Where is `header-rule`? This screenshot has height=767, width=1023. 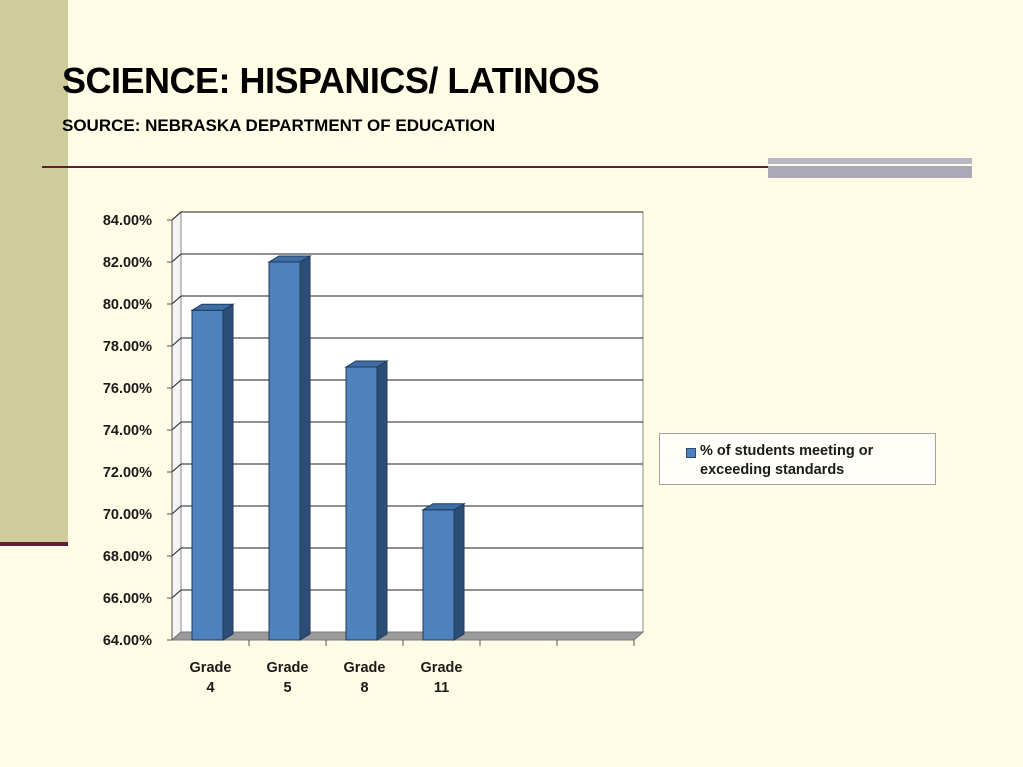
header-rule is located at coordinates (507, 167).